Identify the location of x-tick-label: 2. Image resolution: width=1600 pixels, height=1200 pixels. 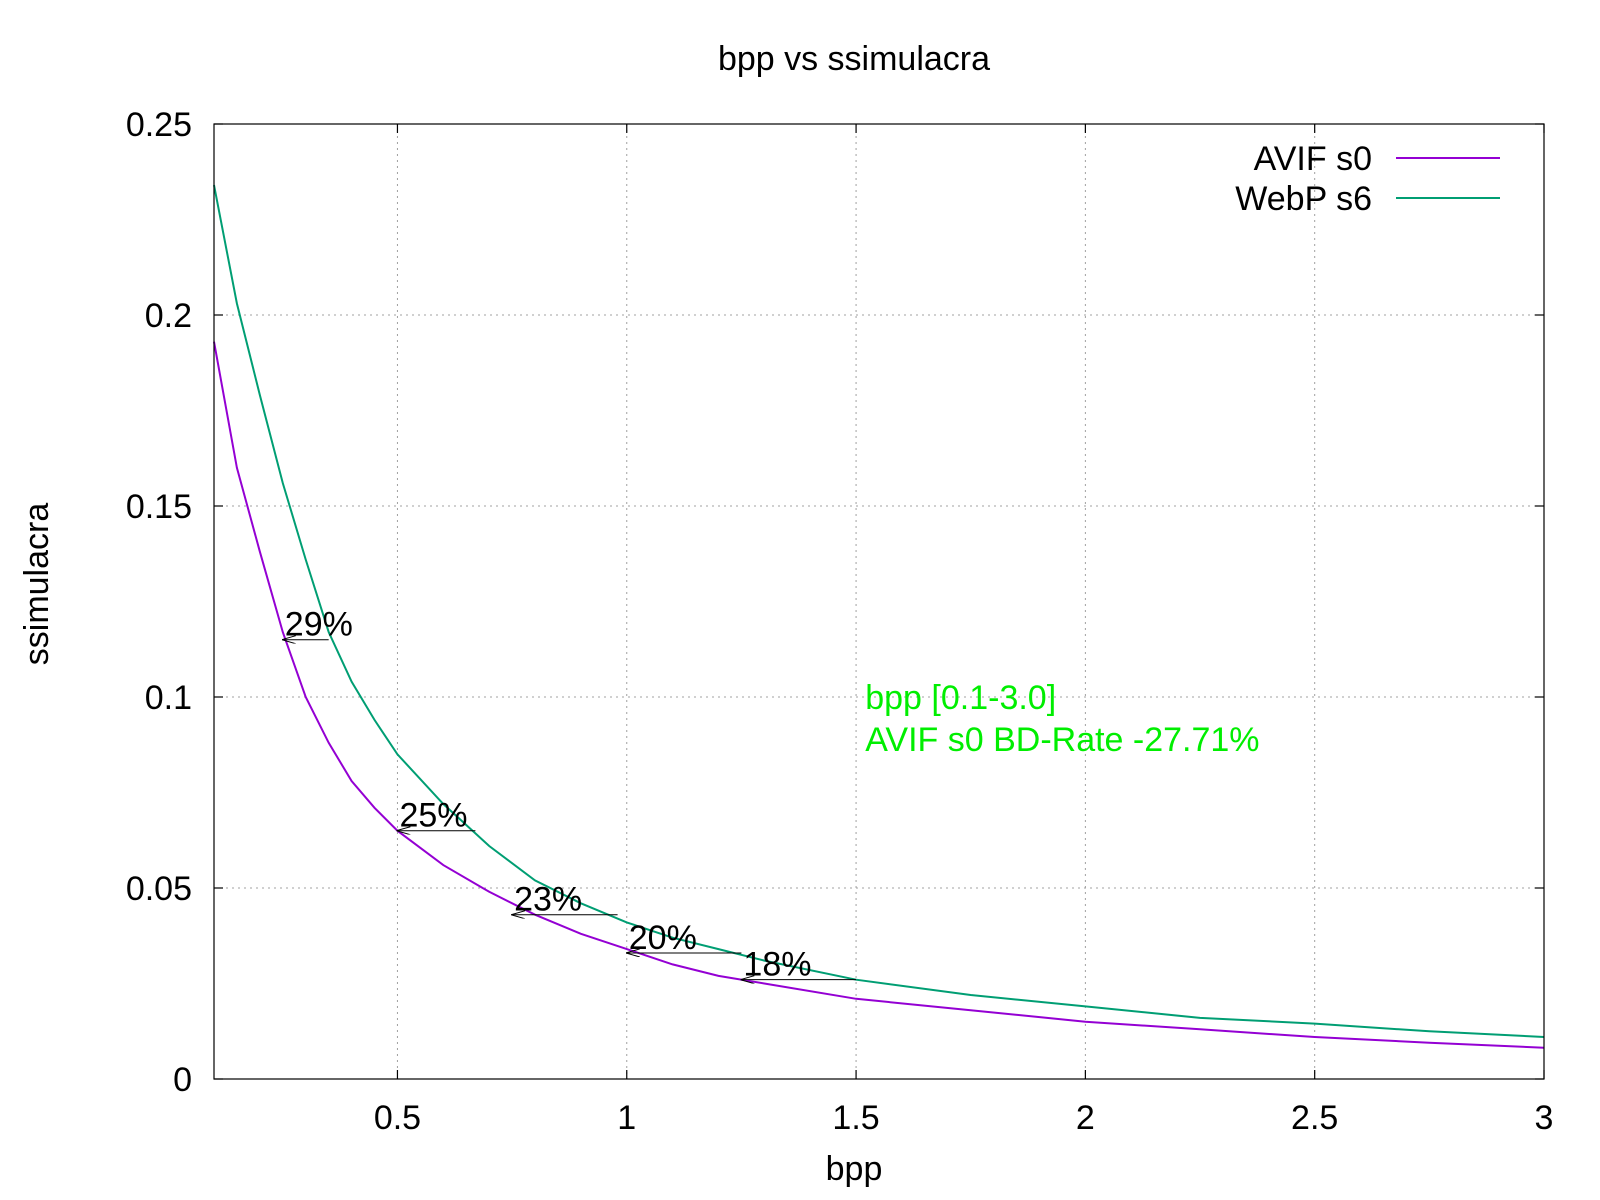
(1085, 1118).